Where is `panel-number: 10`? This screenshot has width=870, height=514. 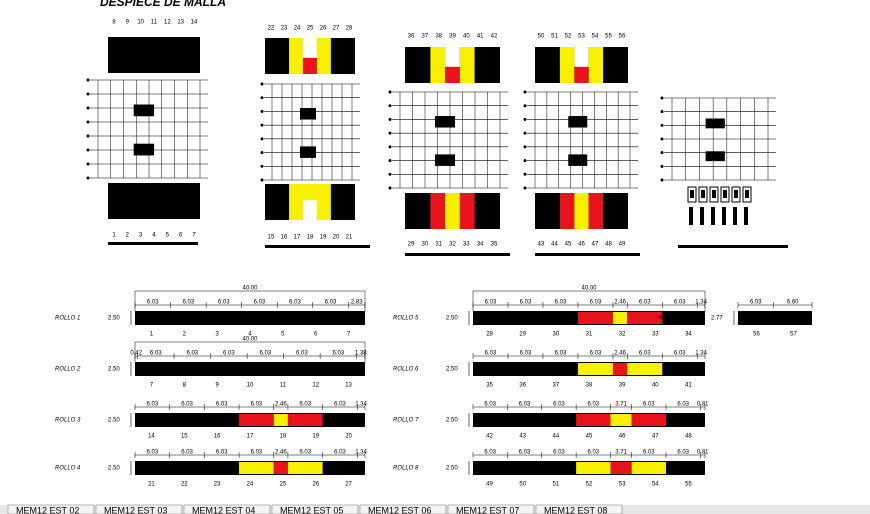
panel-number: 10 is located at coordinates (140, 23).